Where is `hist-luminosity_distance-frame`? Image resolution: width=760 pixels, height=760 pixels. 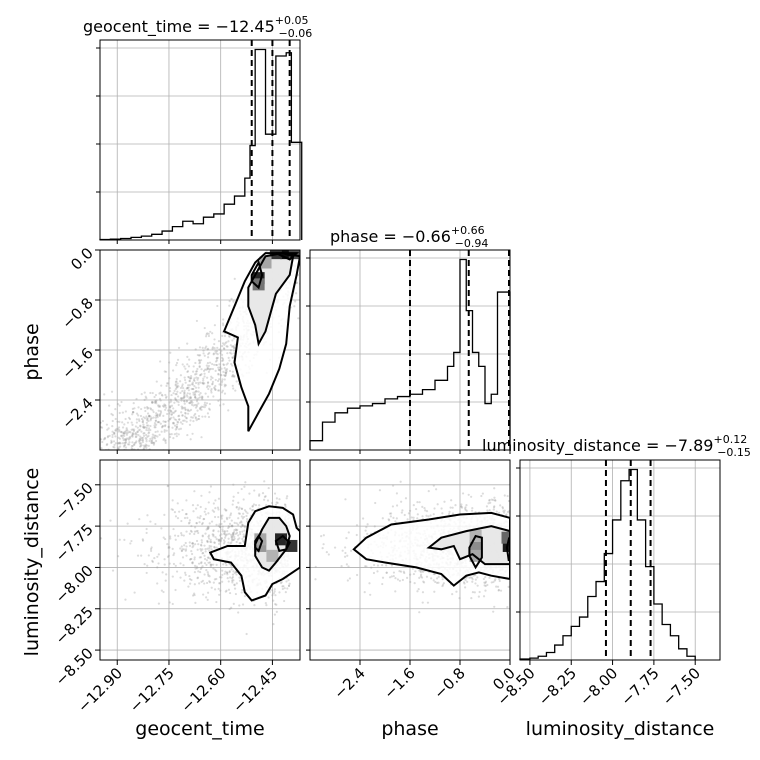
hist-luminosity_distance-frame is located at coordinates (620, 560).